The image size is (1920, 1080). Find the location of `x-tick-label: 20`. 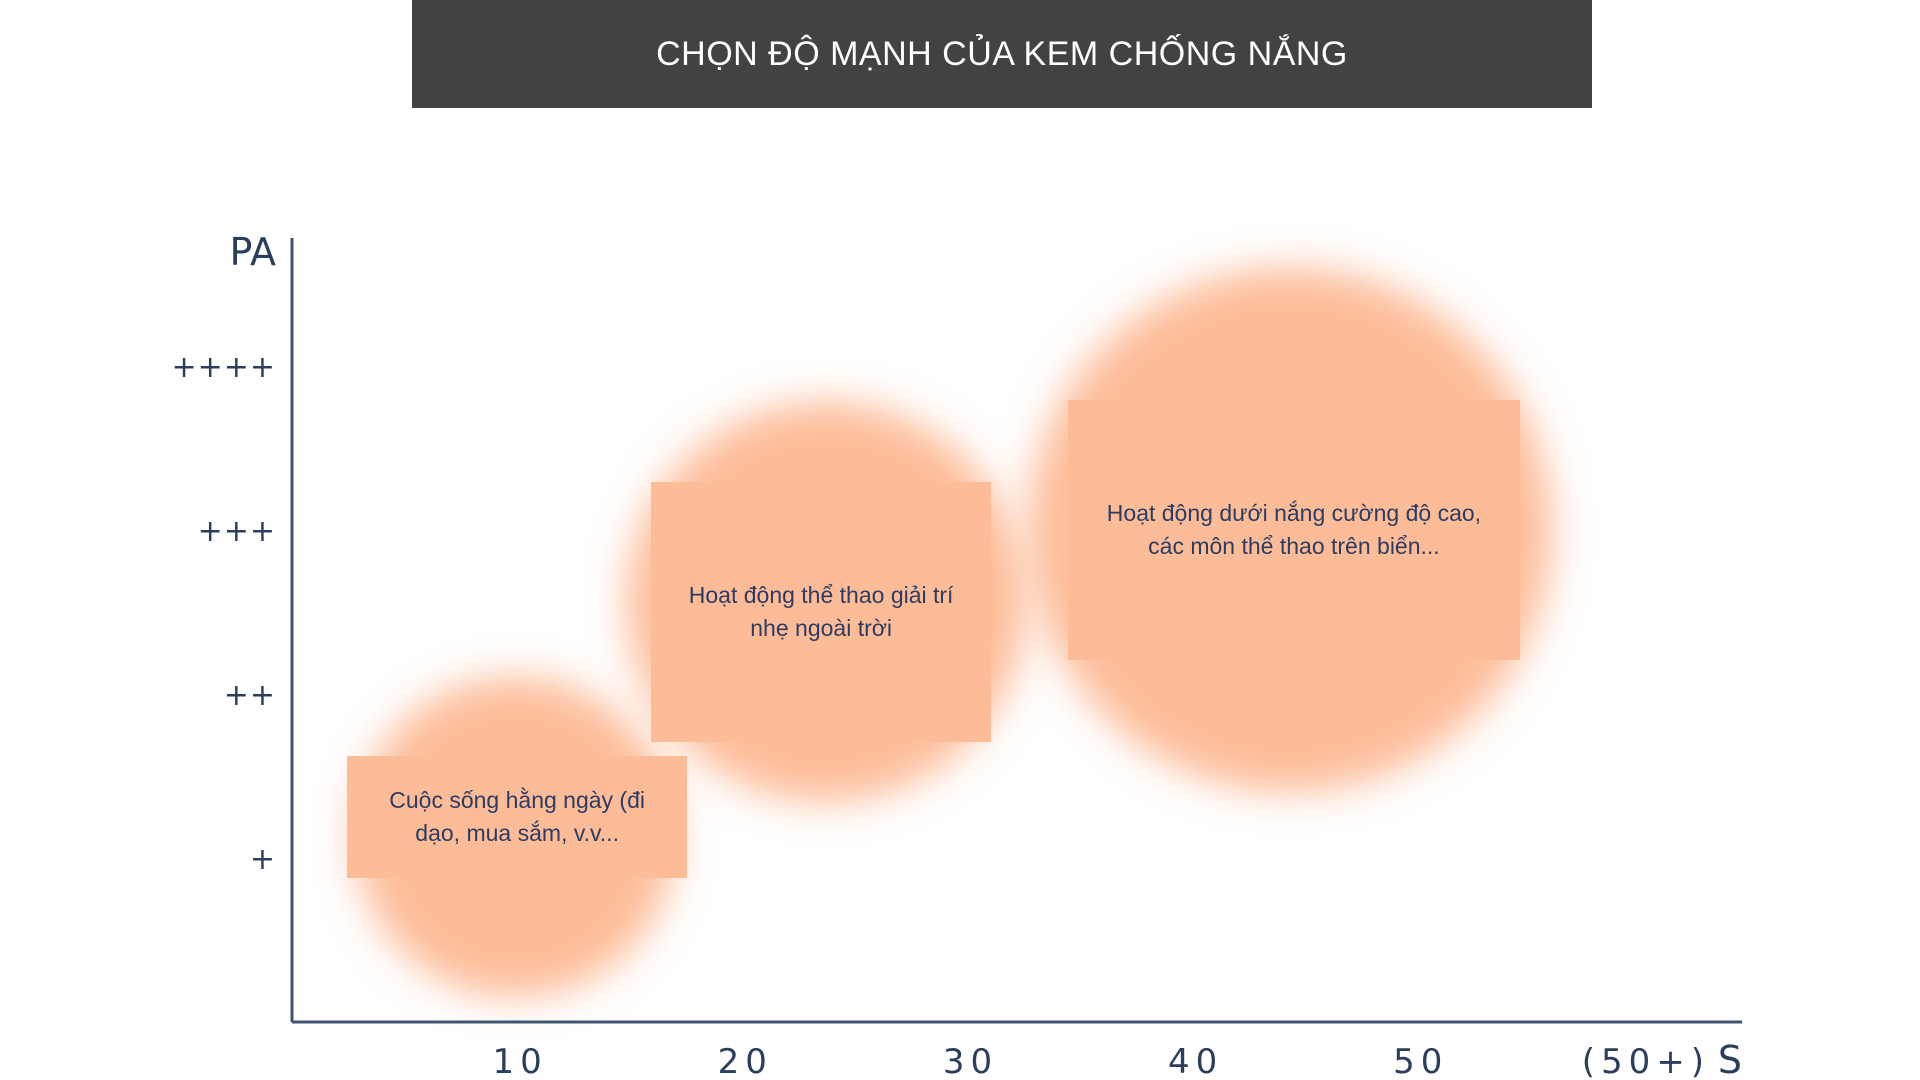

x-tick-label: 20 is located at coordinates (745, 1061).